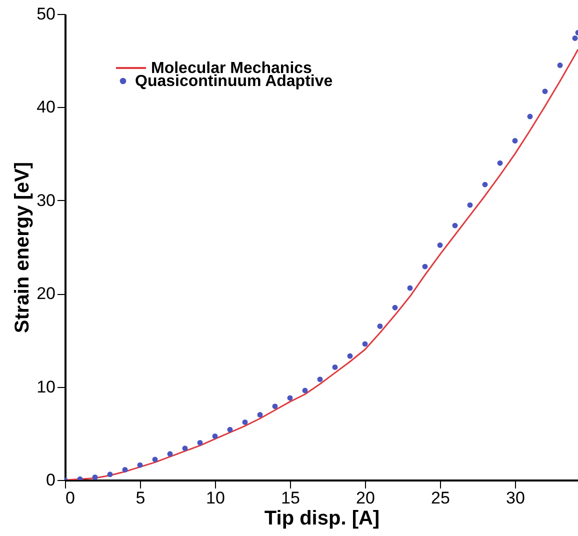 This screenshot has height=536, width=578. What do you see at coordinates (515, 498) in the screenshot?
I see `x-tick-label: 30` at bounding box center [515, 498].